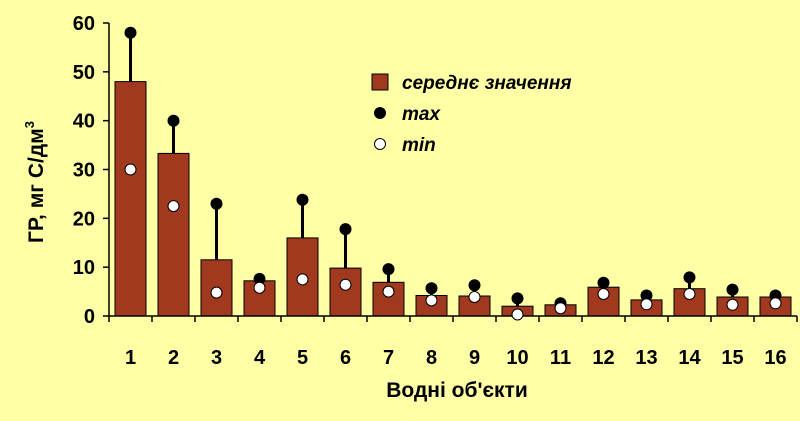 The width and height of the screenshot is (800, 421). What do you see at coordinates (84, 171) in the screenshot?
I see `y-tick-label: 30` at bounding box center [84, 171].